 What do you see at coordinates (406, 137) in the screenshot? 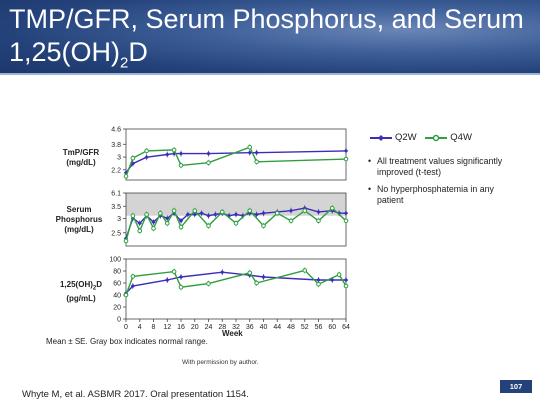
I see `legend-label-q2w: Q2W` at bounding box center [406, 137].